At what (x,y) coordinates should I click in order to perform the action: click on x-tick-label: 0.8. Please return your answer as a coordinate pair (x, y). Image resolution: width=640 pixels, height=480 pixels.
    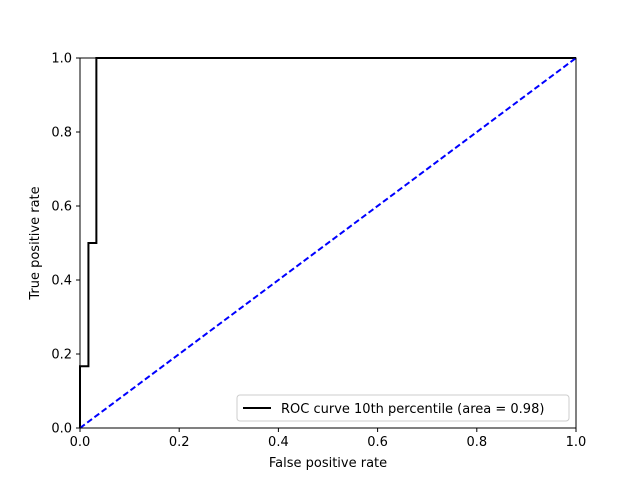
    Looking at the image, I should click on (476, 442).